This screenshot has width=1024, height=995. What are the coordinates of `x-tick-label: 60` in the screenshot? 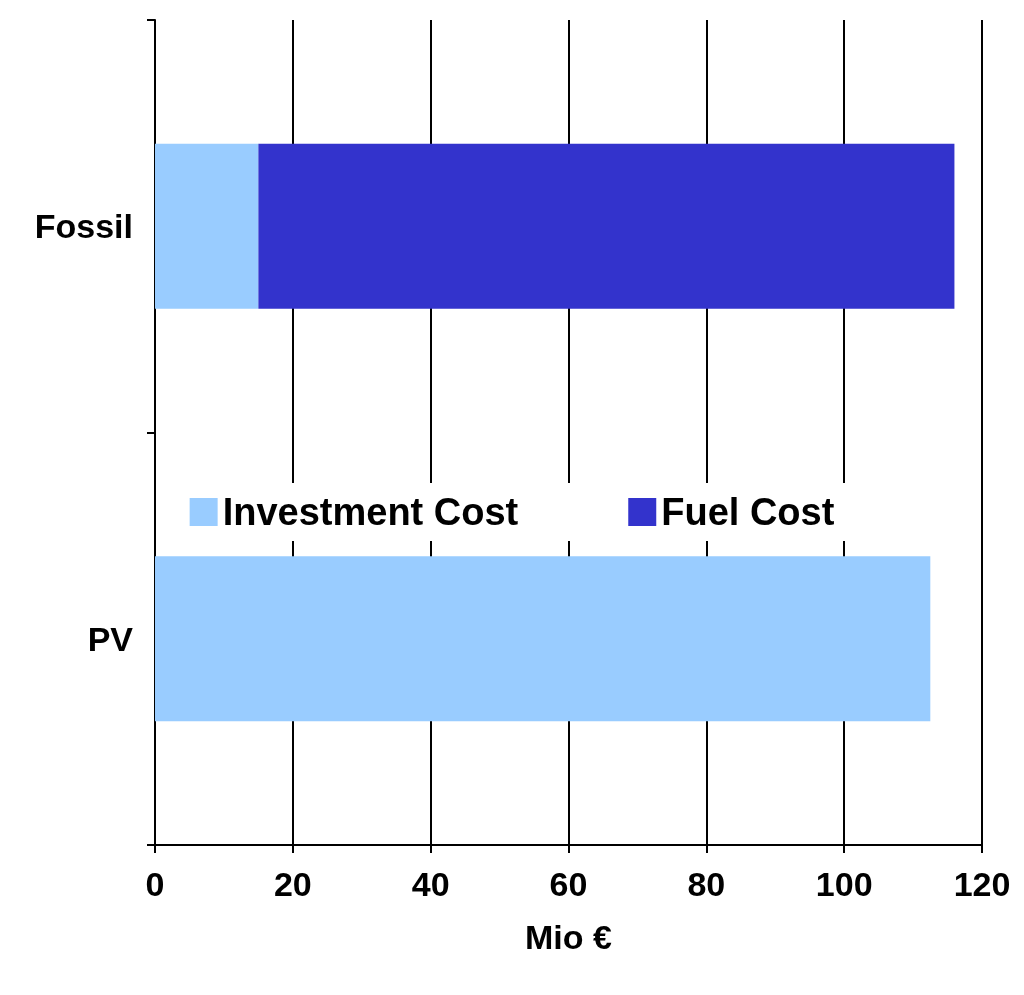 It's located at (568, 884).